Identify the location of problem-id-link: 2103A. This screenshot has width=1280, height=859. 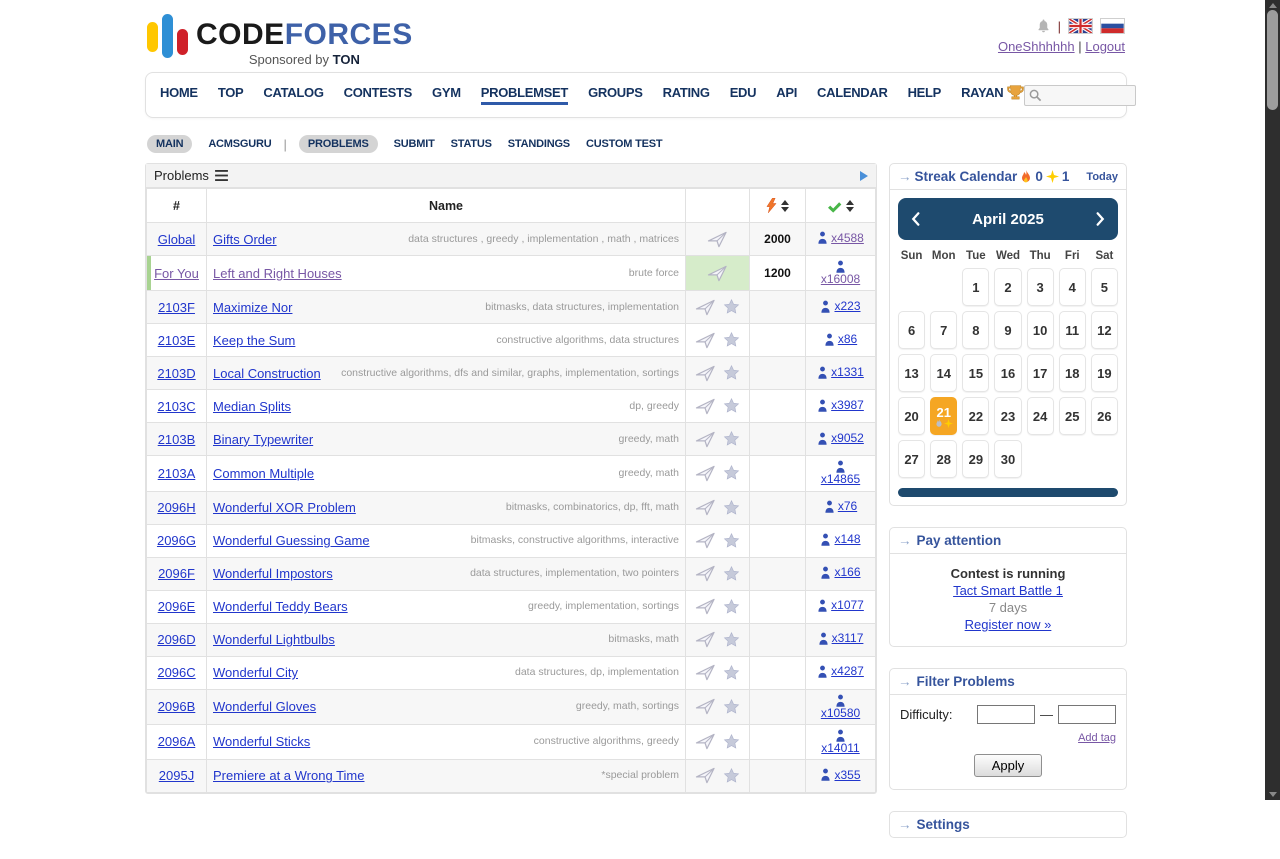
(176, 473).